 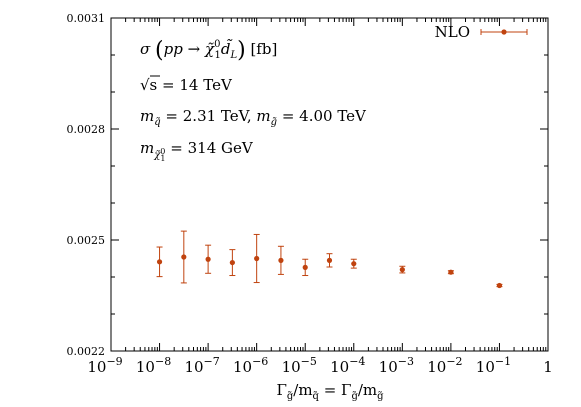 What do you see at coordinates (299, 365) in the screenshot?
I see `x-tick-label: 10⁻⁵` at bounding box center [299, 365].